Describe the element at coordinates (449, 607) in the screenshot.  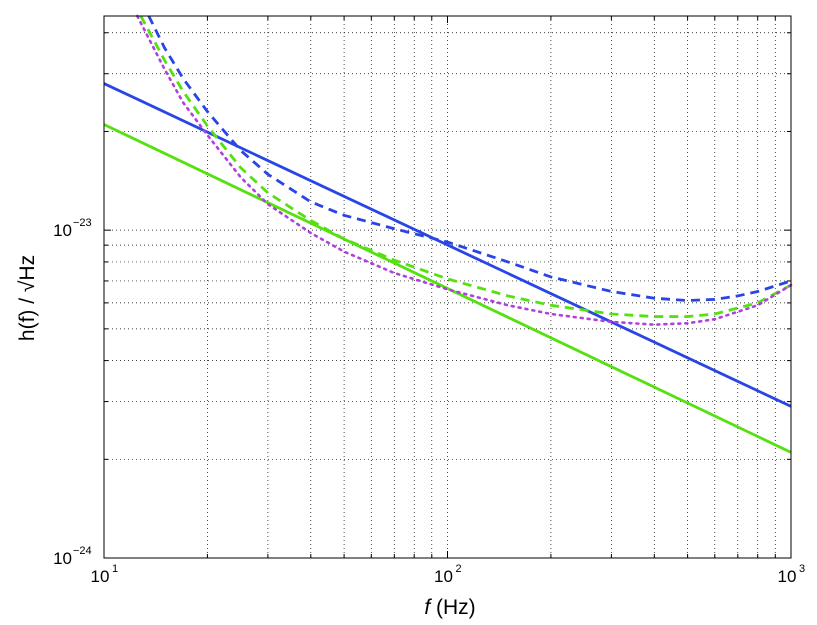
I see `x-axis-label: f (Hz)` at that location.